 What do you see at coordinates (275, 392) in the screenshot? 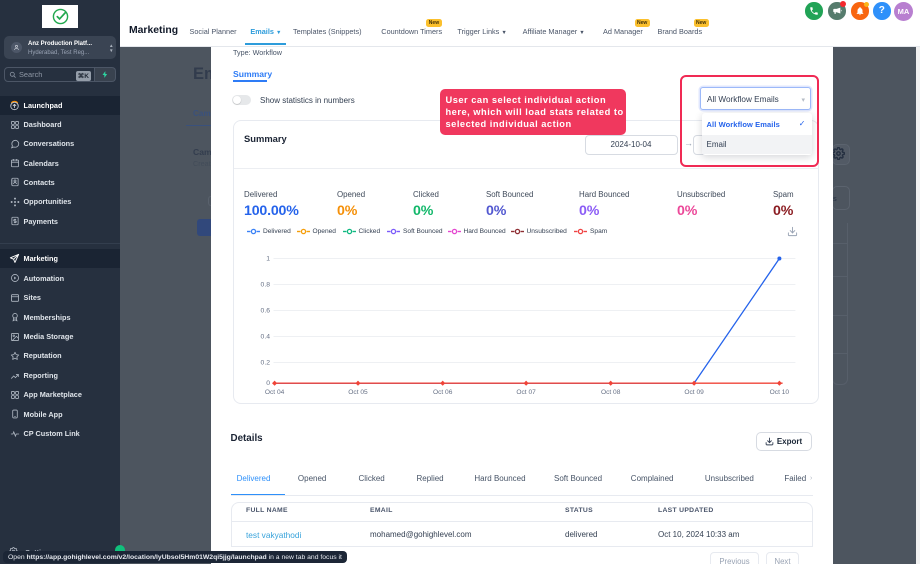
I see `svg-text: Oct 04` at bounding box center [275, 392].